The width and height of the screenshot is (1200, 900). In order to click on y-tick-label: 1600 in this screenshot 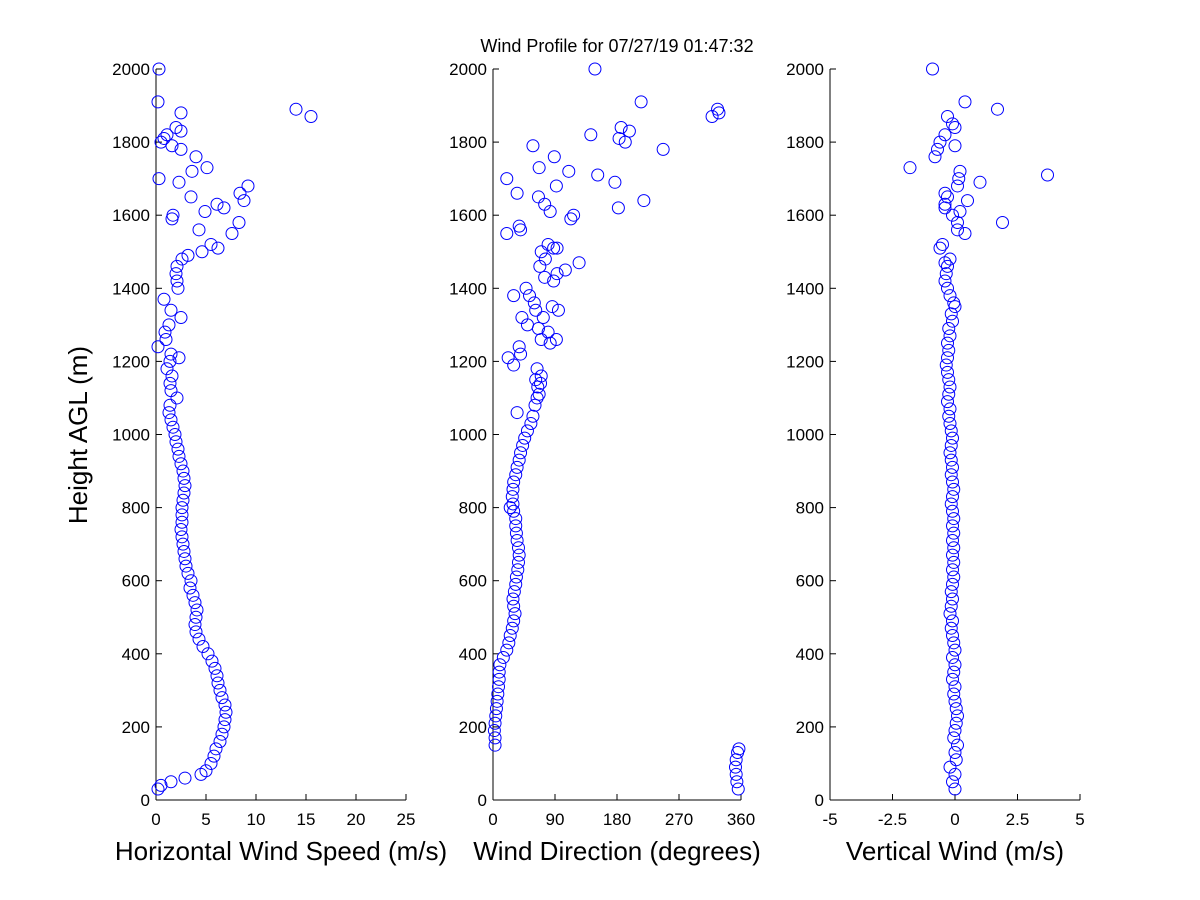, I will do `click(131, 215)`.